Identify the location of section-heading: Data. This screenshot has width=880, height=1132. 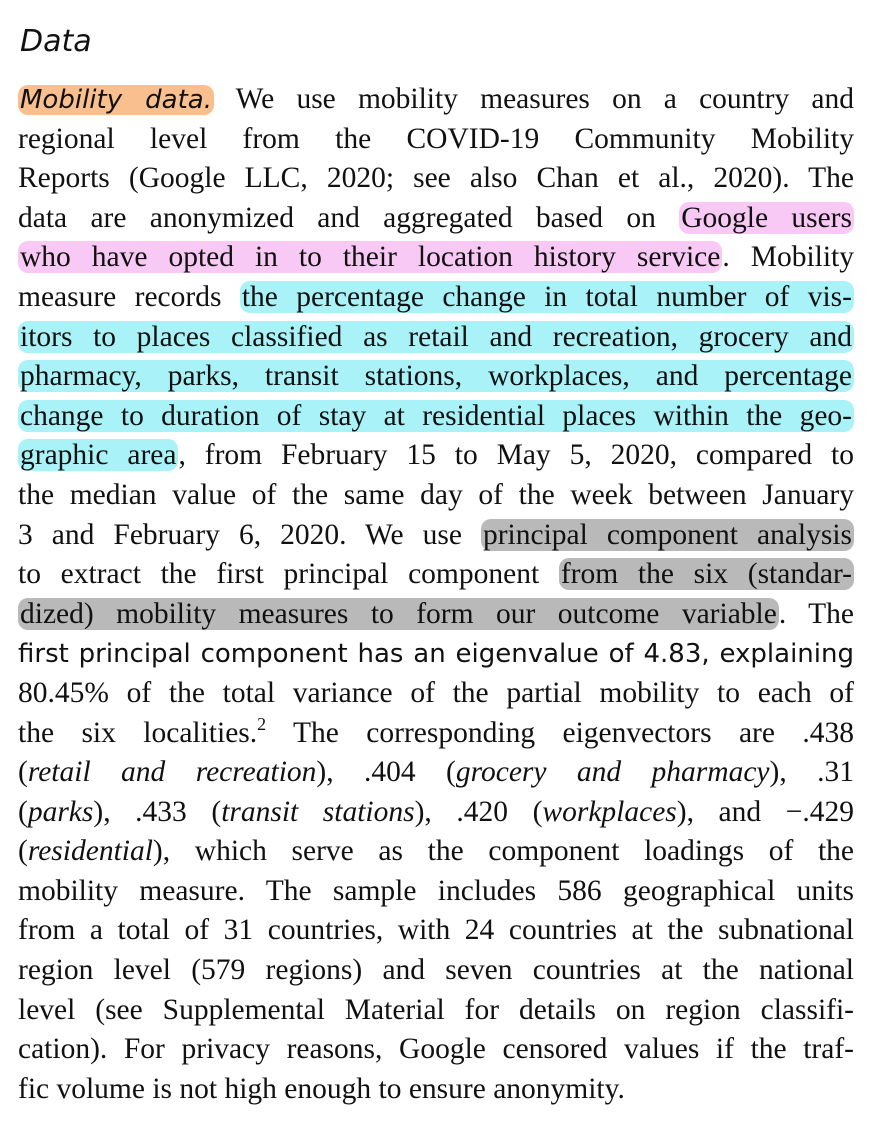
(56, 41).